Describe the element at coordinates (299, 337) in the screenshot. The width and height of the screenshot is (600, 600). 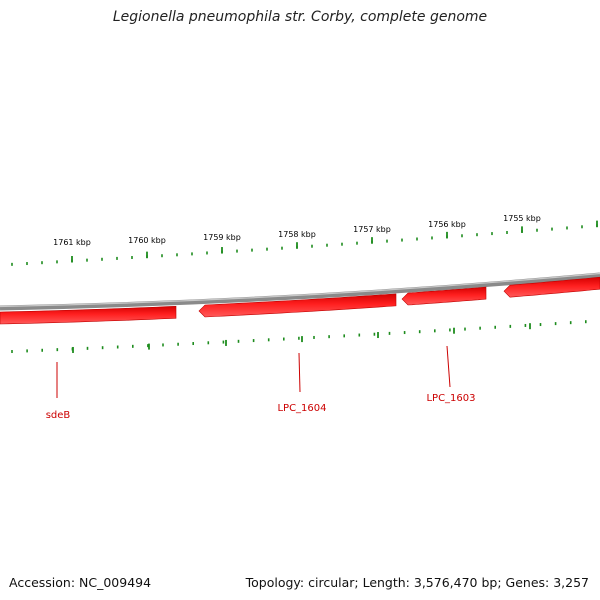
I see `inner-scale-ticks` at that location.